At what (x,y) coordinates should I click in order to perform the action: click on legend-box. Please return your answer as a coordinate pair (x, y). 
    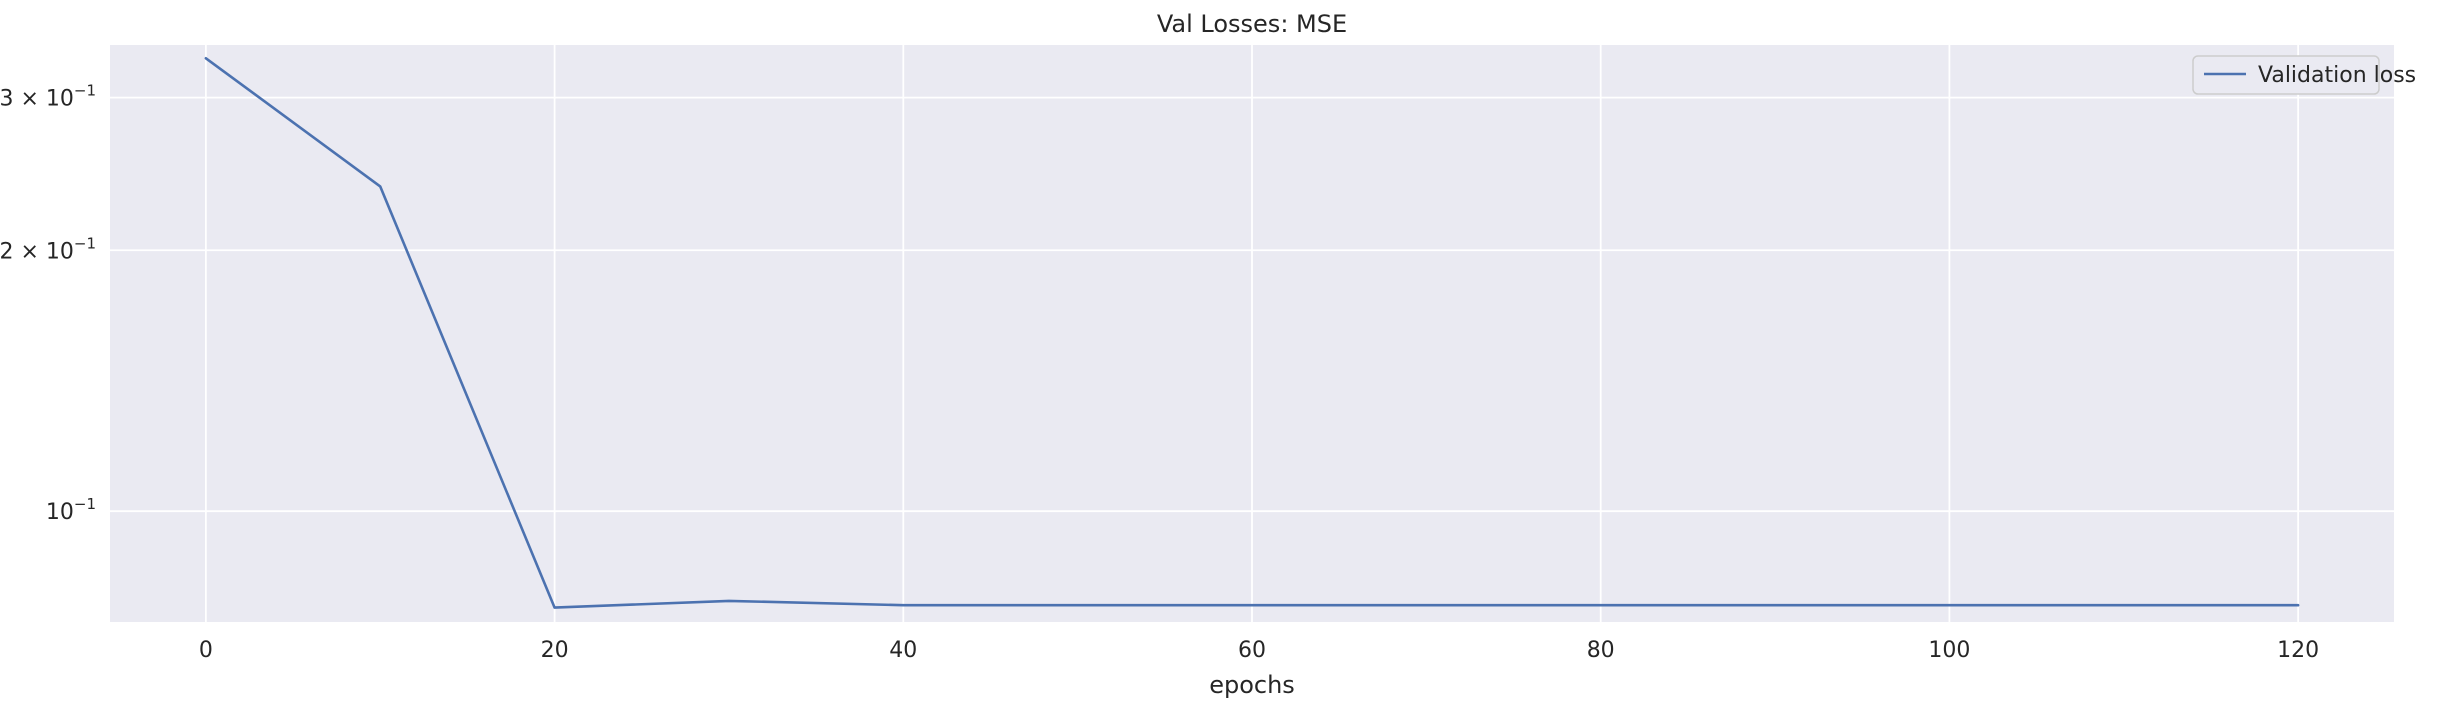
    Looking at the image, I should click on (2286, 75).